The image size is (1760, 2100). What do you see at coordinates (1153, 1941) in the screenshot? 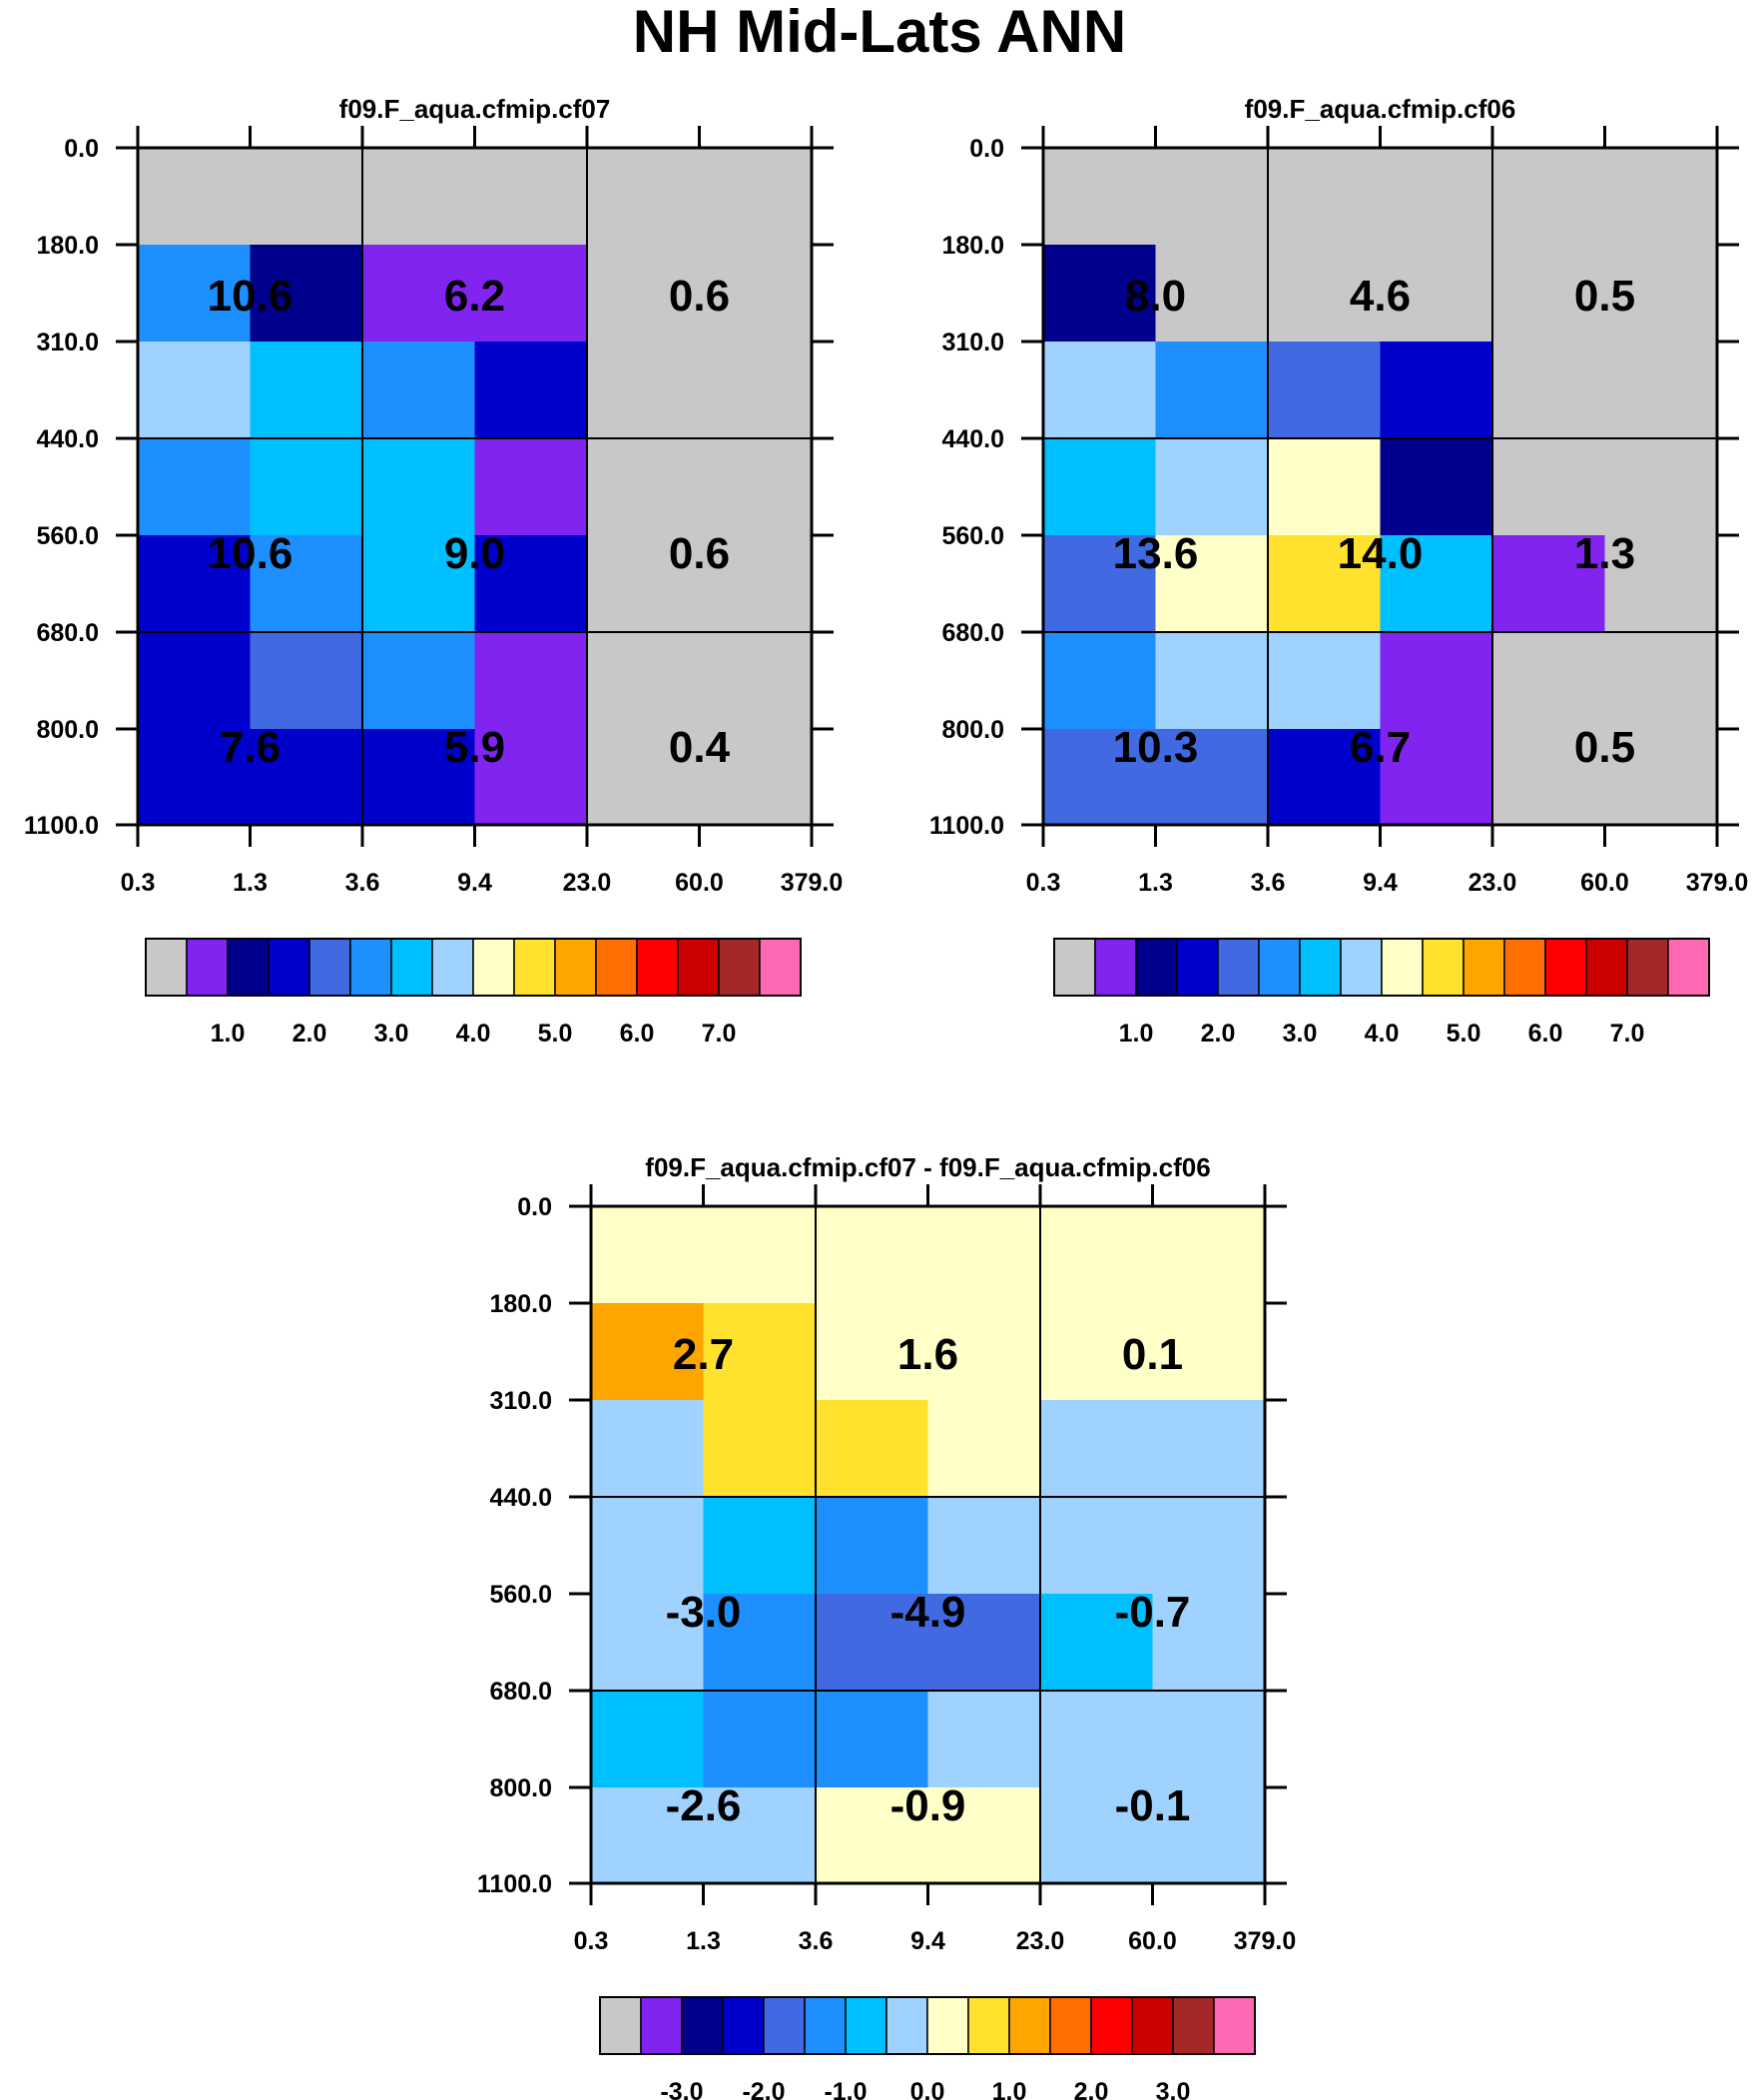
I see `x-tick-label: 60.0` at bounding box center [1153, 1941].